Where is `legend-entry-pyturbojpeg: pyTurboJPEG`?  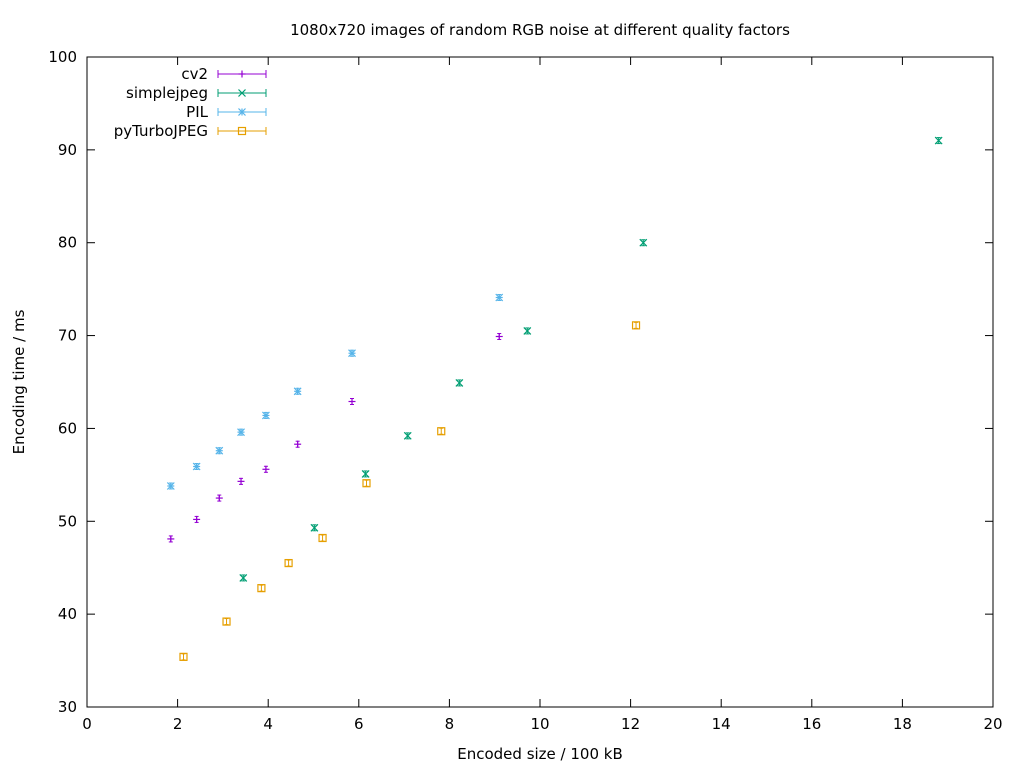
legend-entry-pyturbojpeg: pyTurboJPEG is located at coordinates (190, 131).